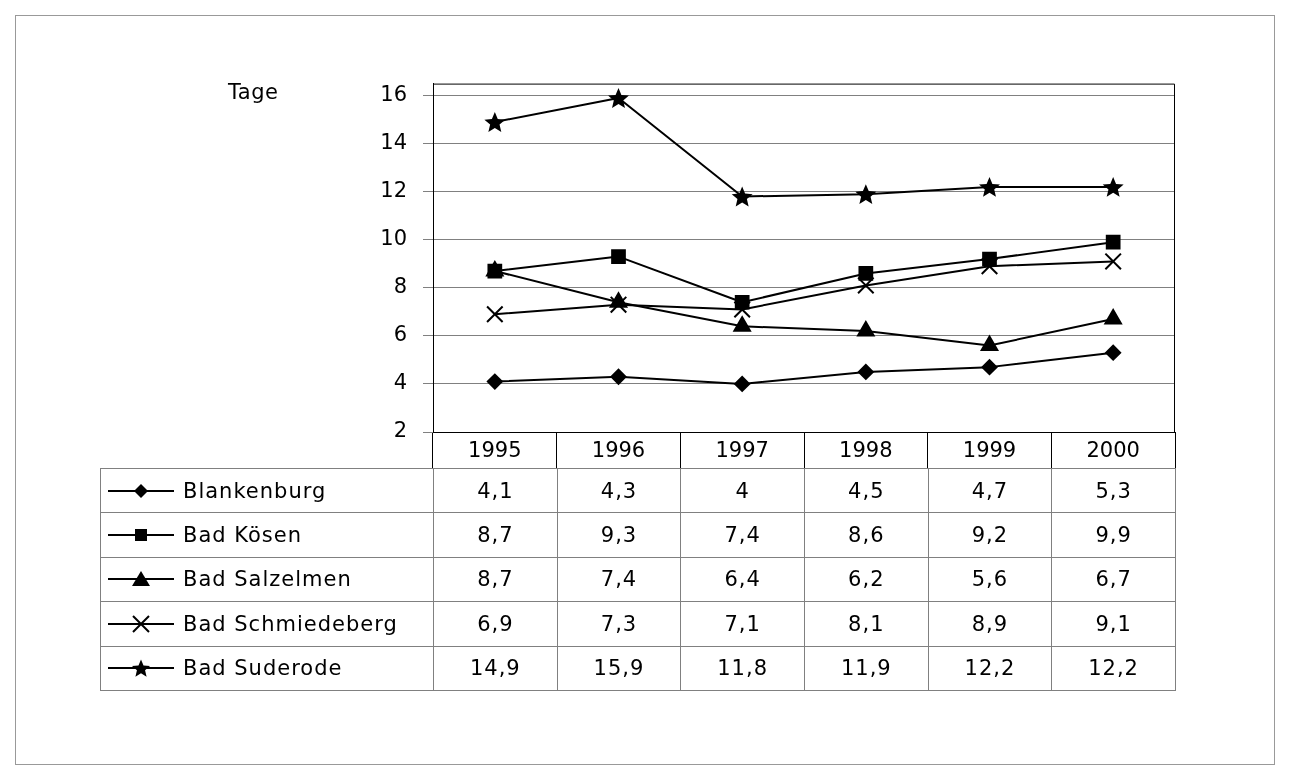 The height and width of the screenshot is (778, 1289). What do you see at coordinates (742, 450) in the screenshot?
I see `x-tick-label: 1997` at bounding box center [742, 450].